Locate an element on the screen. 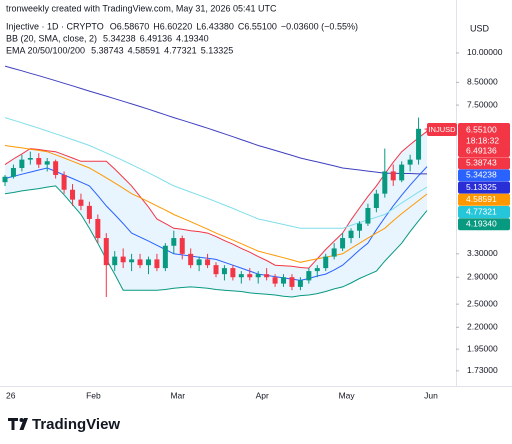 Image resolution: width=512 pixels, height=444 pixels. legend-text: O6.58670 is located at coordinates (130, 26).